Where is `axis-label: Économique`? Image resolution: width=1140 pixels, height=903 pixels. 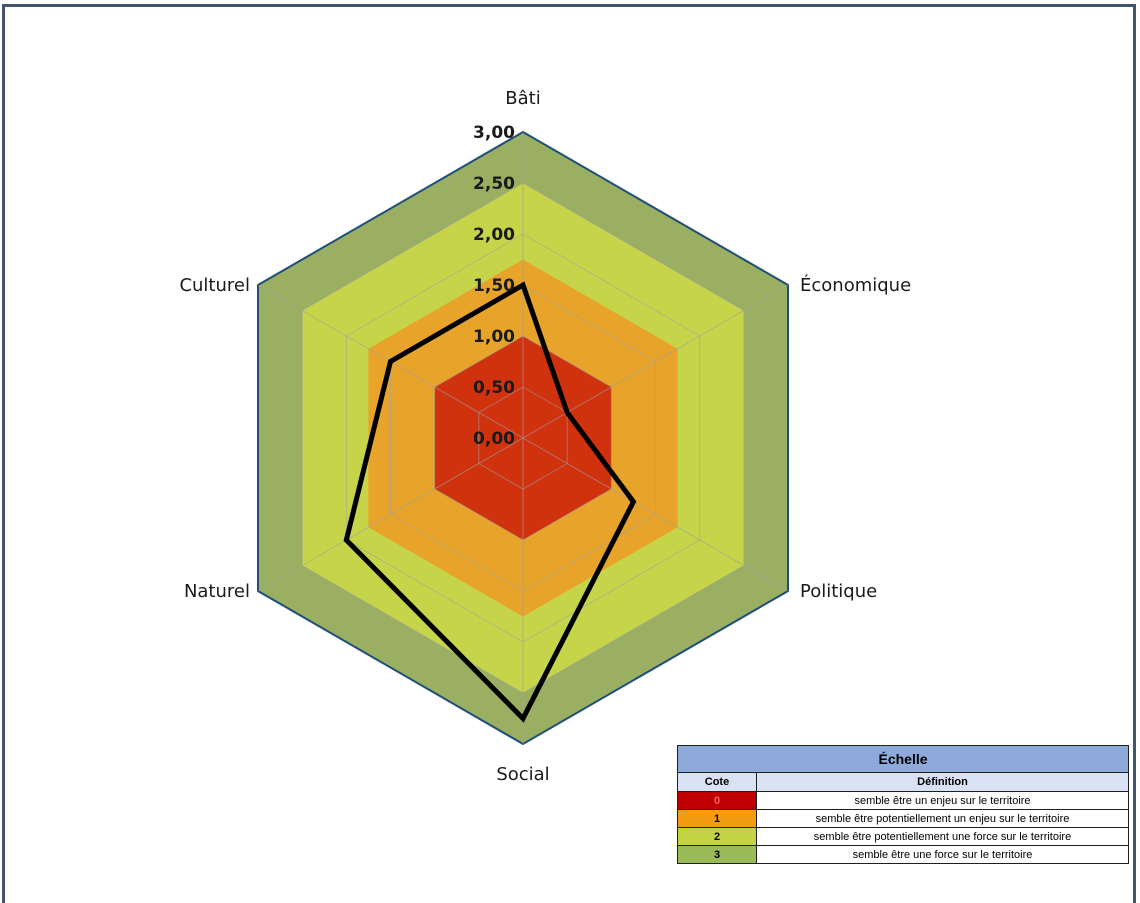
axis-label: Économique is located at coordinates (855, 285).